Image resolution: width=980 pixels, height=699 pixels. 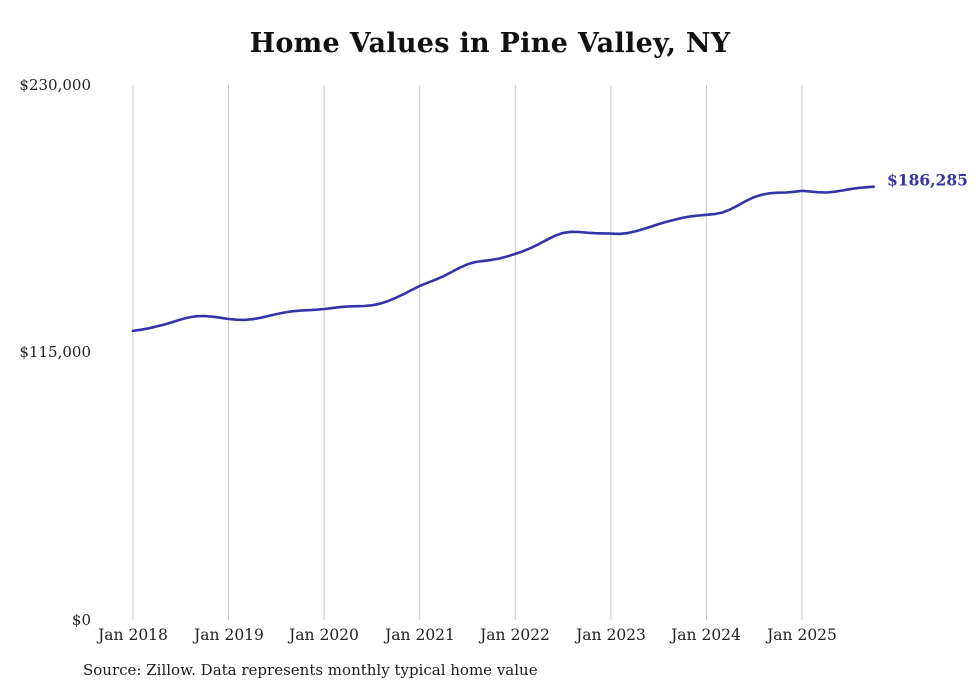 What do you see at coordinates (229, 635) in the screenshot?
I see `x-axis-tick-label: Jan 2019` at bounding box center [229, 635].